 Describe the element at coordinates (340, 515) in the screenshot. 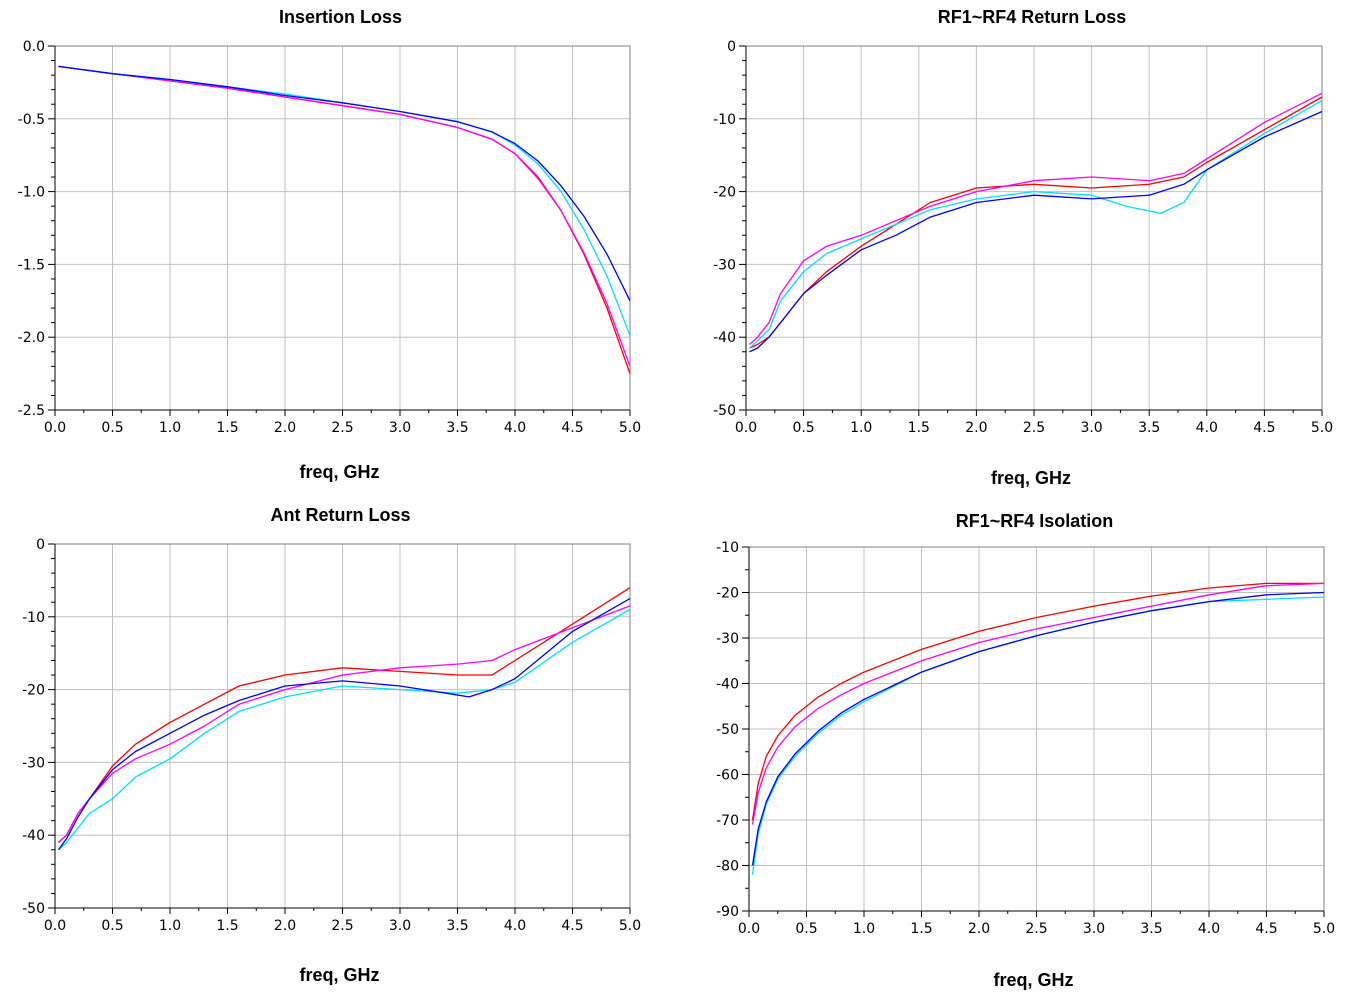

I see `chart-title: Ant Return Loss` at that location.